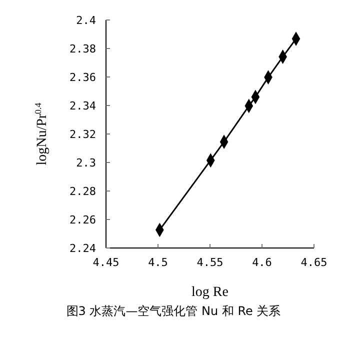 The height and width of the screenshot is (340, 347). I want to click on y-tick-label: 2.24, so click(83, 248).